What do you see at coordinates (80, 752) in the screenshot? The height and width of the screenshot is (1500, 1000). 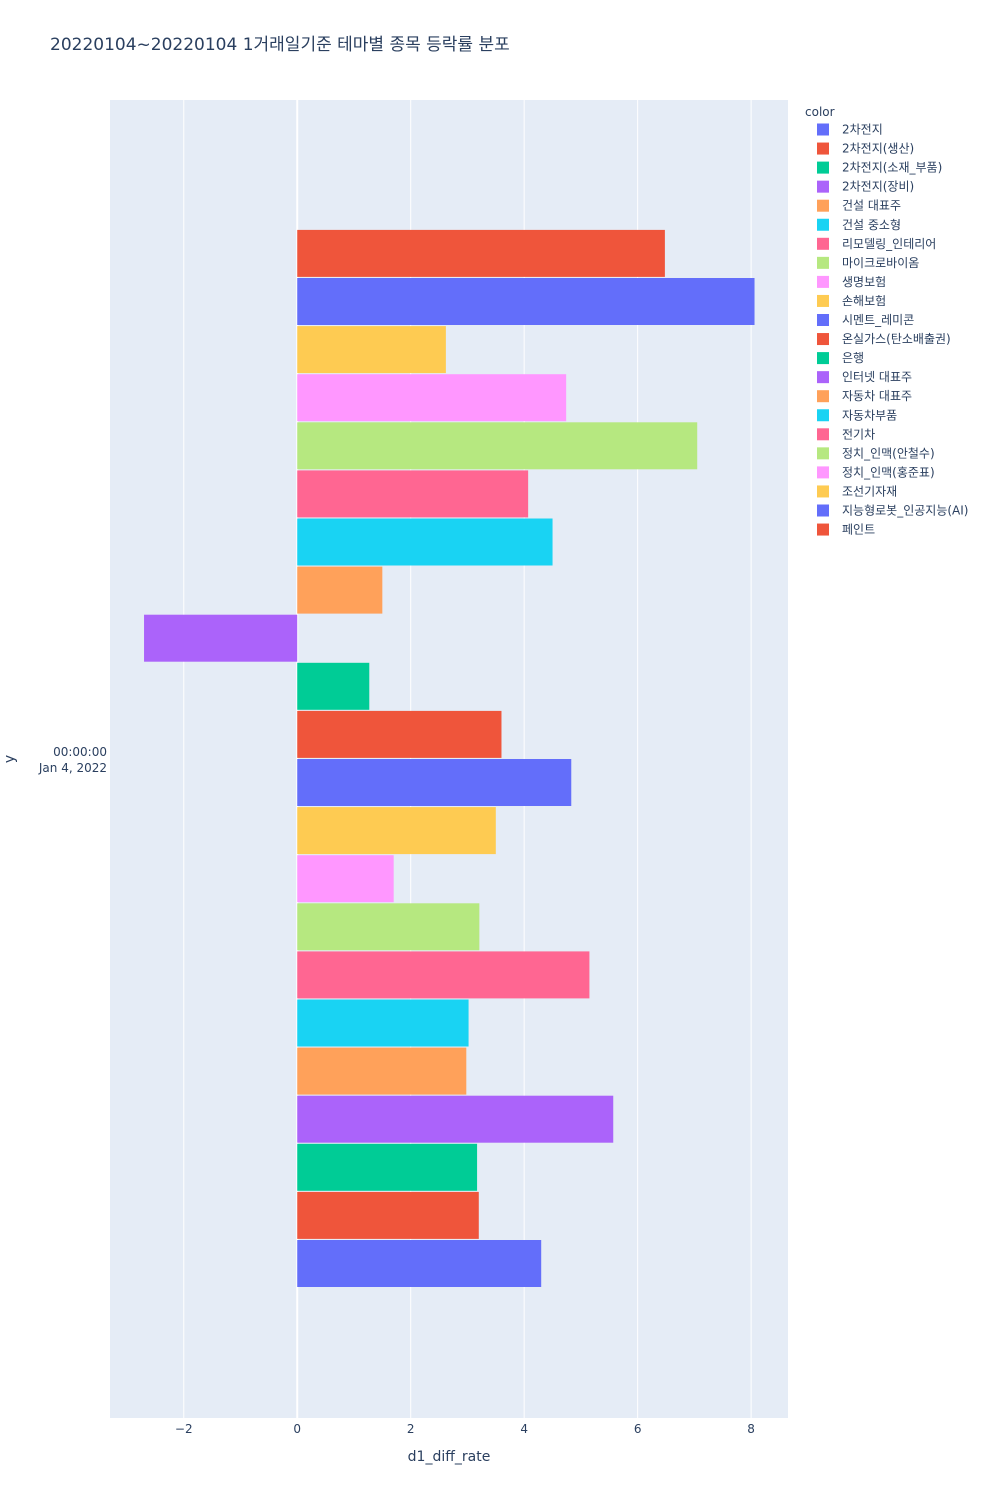 I see `y-tick-label-time: 00:00:00` at bounding box center [80, 752].